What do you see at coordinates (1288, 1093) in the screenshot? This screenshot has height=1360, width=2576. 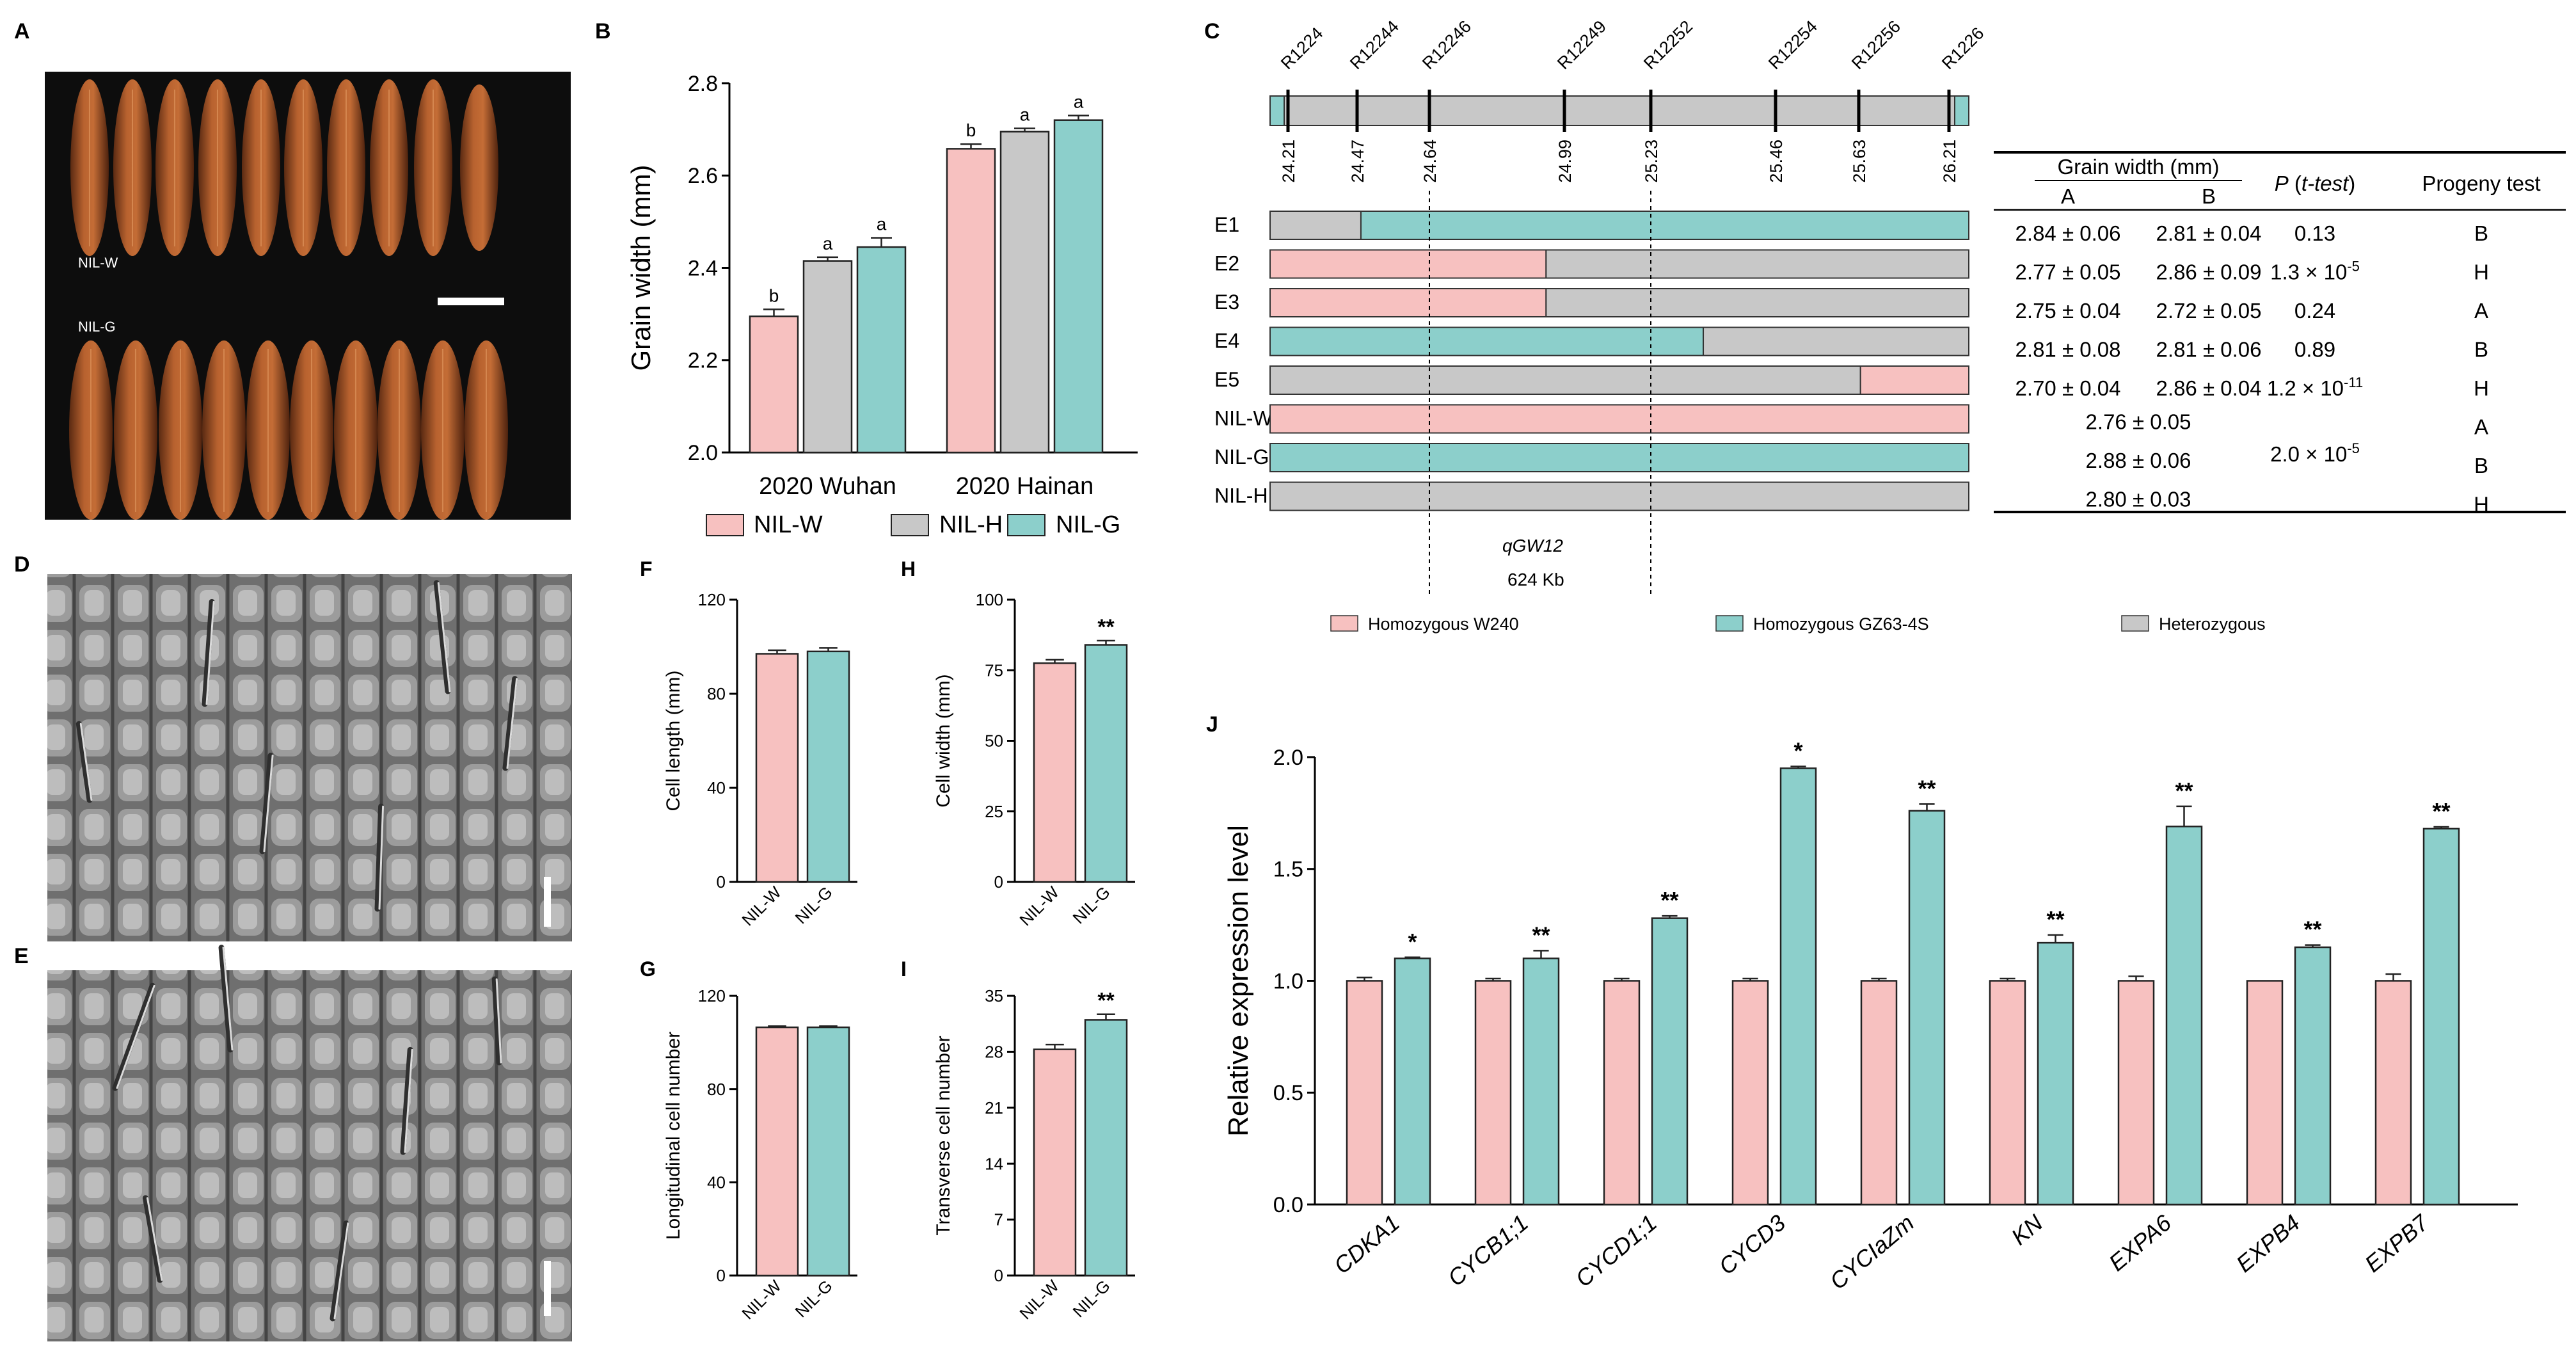 I see `y-tick-label: 0.5` at bounding box center [1288, 1093].